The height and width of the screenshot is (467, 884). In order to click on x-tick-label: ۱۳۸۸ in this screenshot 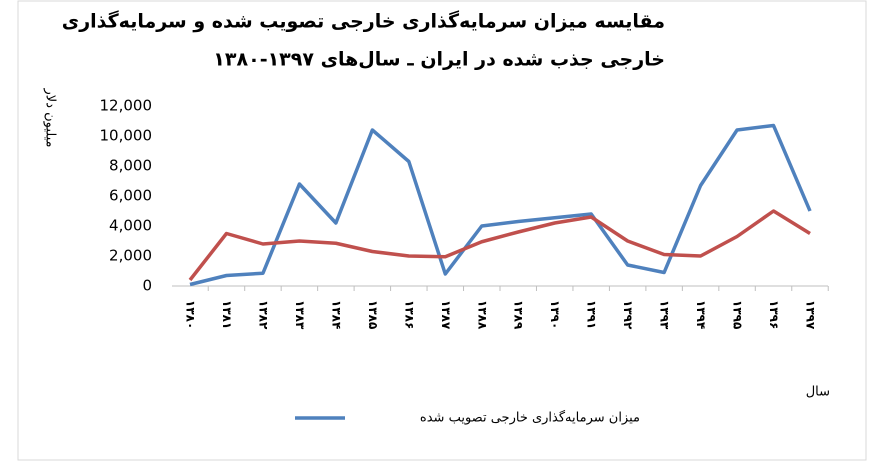, I will do `click(482, 315)`.